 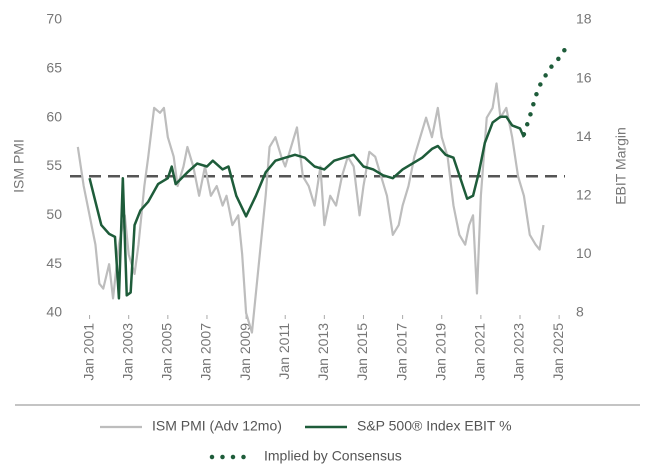 What do you see at coordinates (480, 352) in the screenshot?
I see `x-tick-label: Jan 2021` at bounding box center [480, 352].